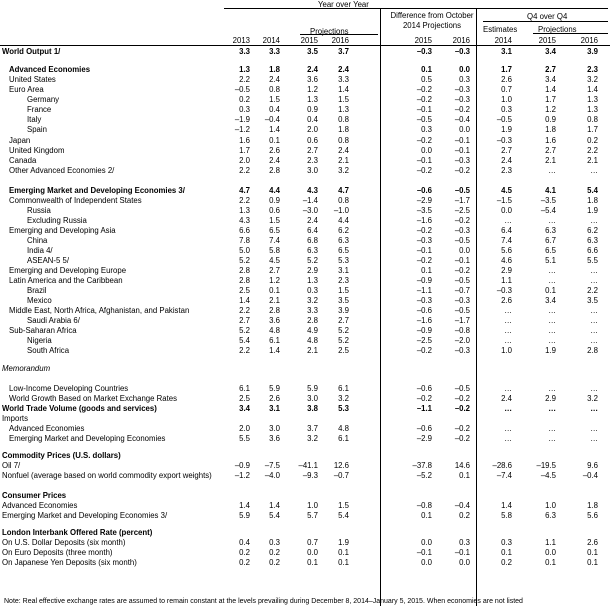 The height and width of the screenshot is (606, 610). I want to click on row-value-col-2: 2.7, so click(274, 270).